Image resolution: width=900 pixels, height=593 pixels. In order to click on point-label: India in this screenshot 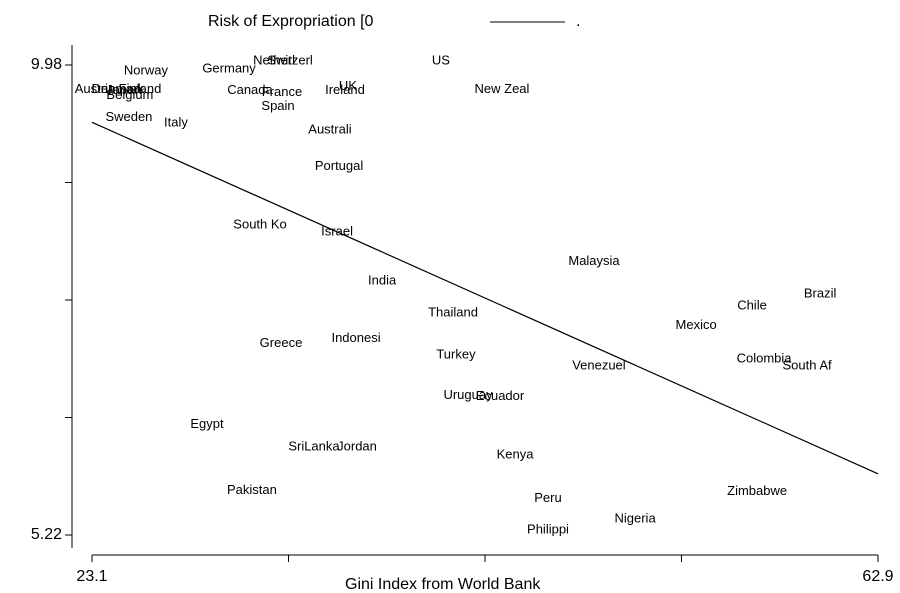, I will do `click(382, 280)`.